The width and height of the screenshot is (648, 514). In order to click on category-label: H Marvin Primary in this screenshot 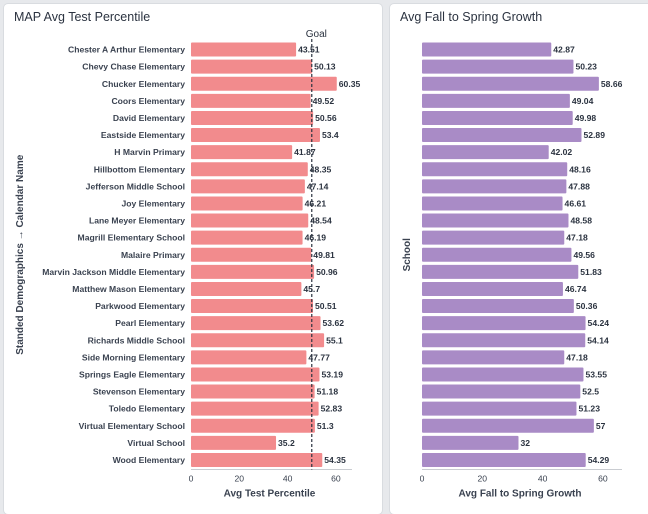, I will do `click(149, 152)`.